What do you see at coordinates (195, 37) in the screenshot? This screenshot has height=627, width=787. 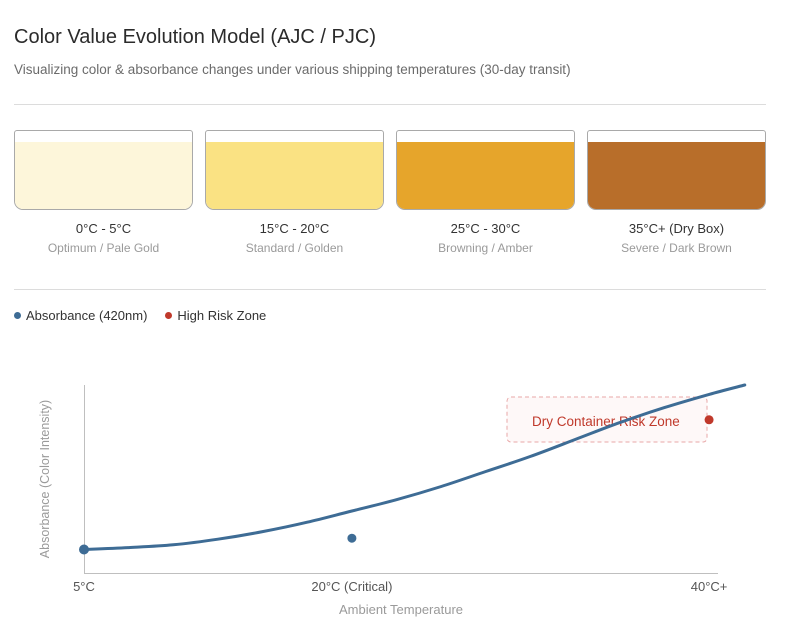 I see `page-title: Color Value Evolution Model (AJC / PJC)` at bounding box center [195, 37].